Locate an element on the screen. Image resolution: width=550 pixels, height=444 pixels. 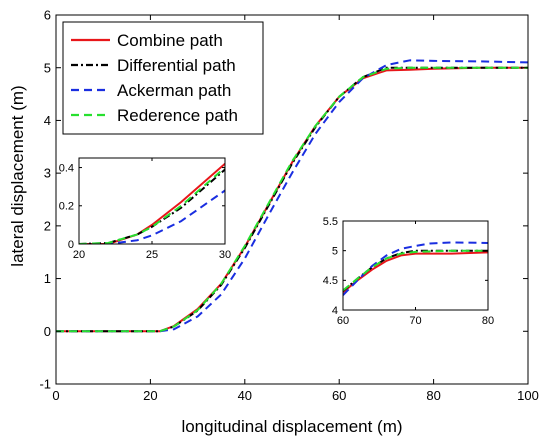
y-tick-label: 4.5 is located at coordinates (330, 281).